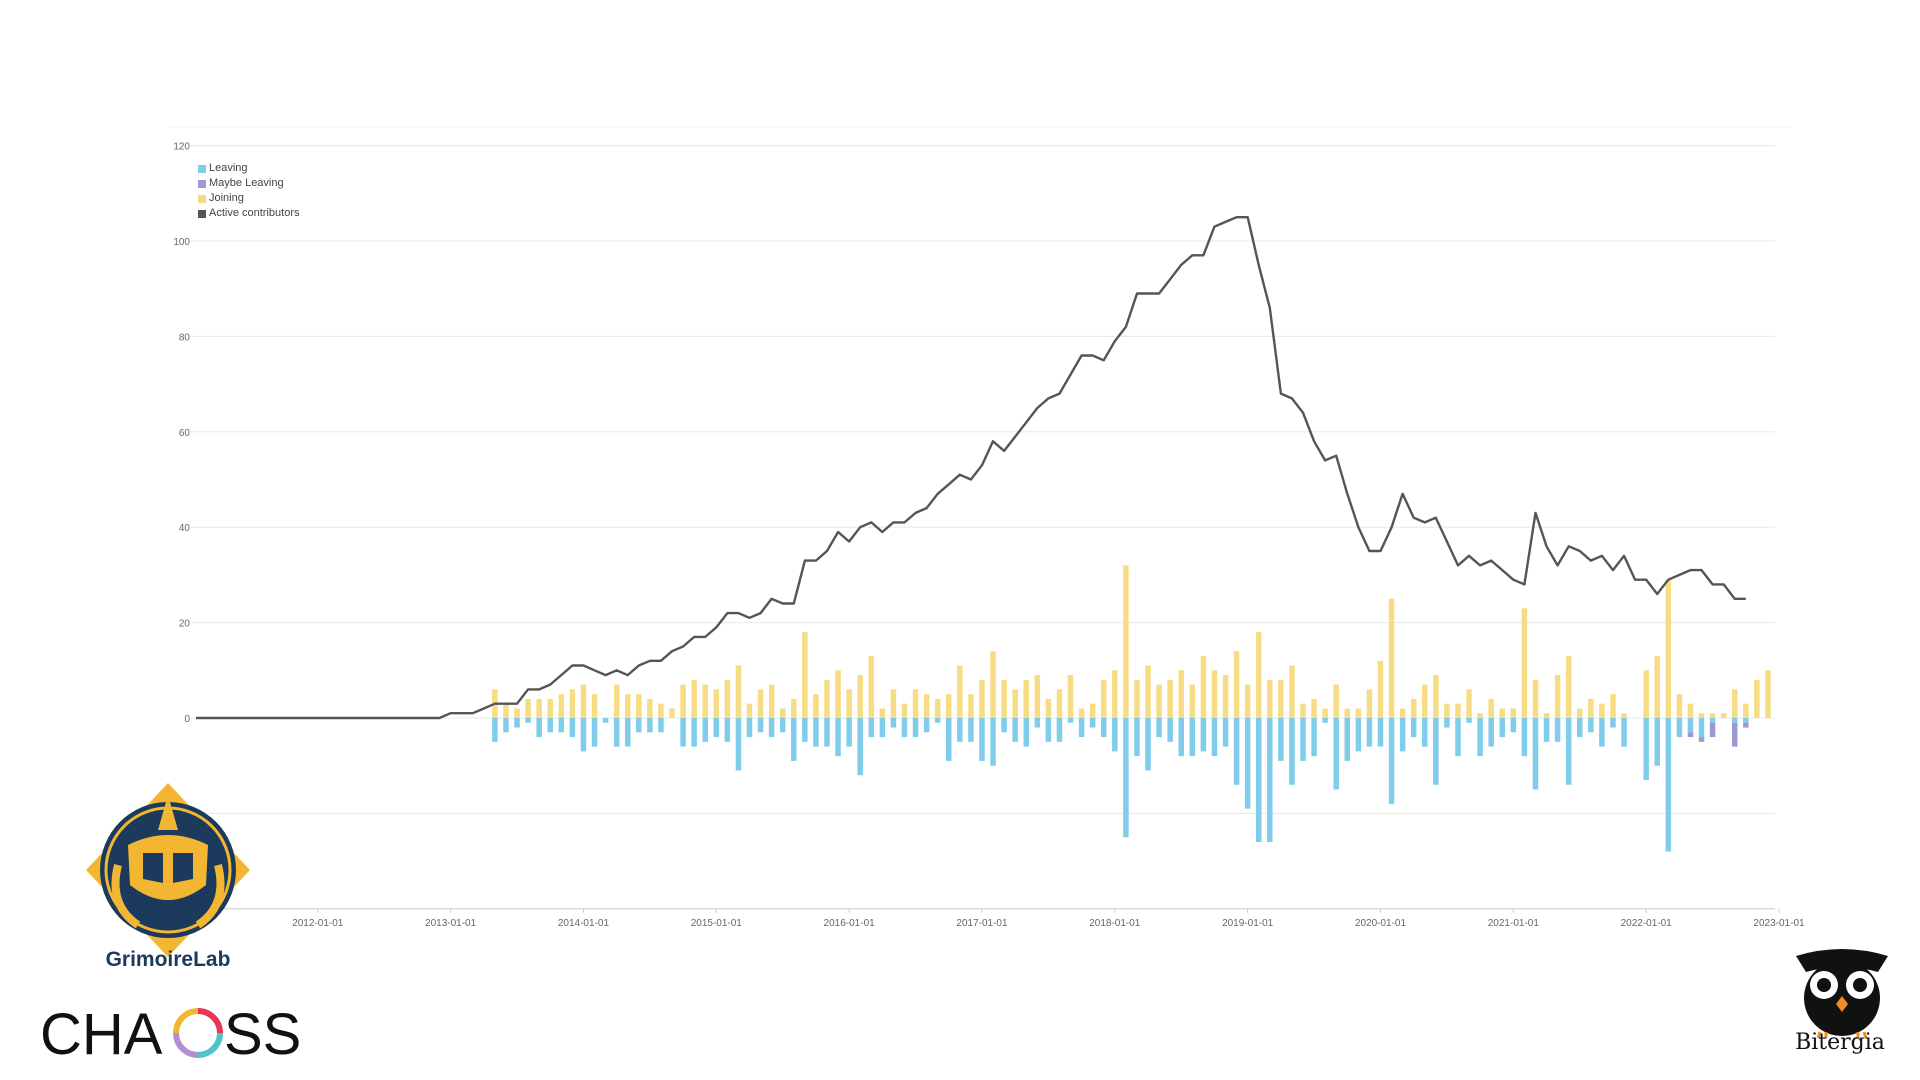 Image resolution: width=1920 pixels, height=1080 pixels. Describe the element at coordinates (451, 923) in the screenshot. I see `x-tick-label: 2013-01-01` at that location.